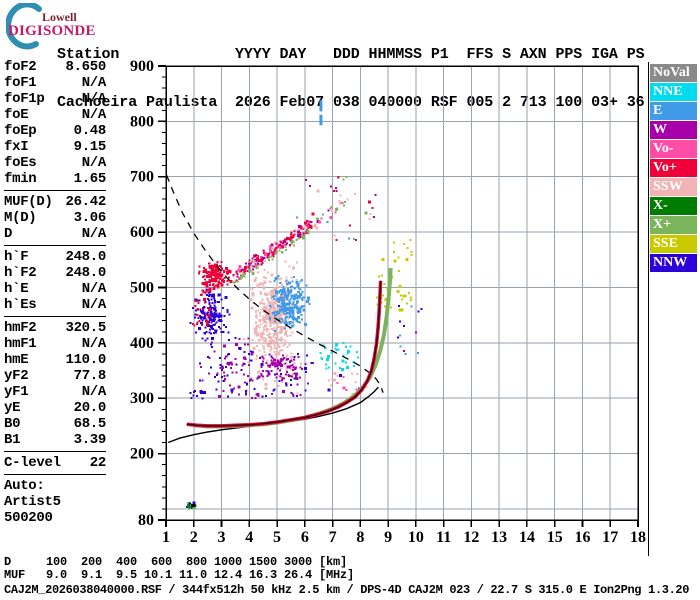 The width and height of the screenshot is (700, 600). I want to click on logo-digisonde-text: DIGISONDE, so click(52, 31).